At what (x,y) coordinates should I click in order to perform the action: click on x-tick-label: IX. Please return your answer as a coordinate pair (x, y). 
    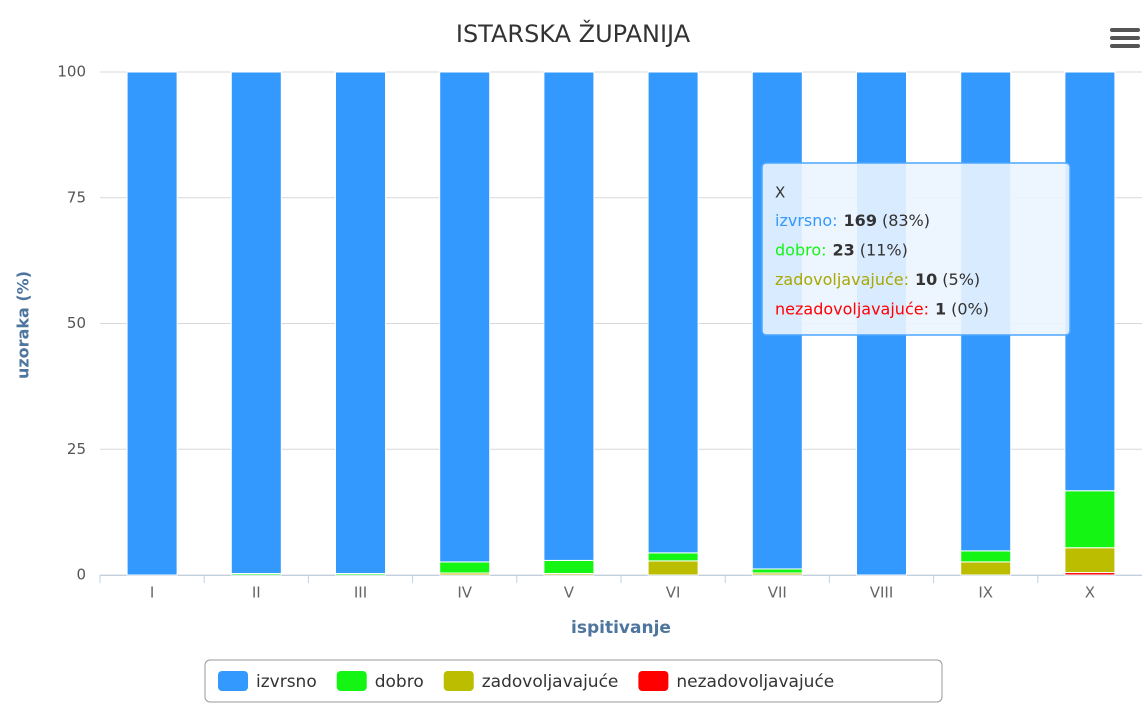
    Looking at the image, I should click on (985, 593).